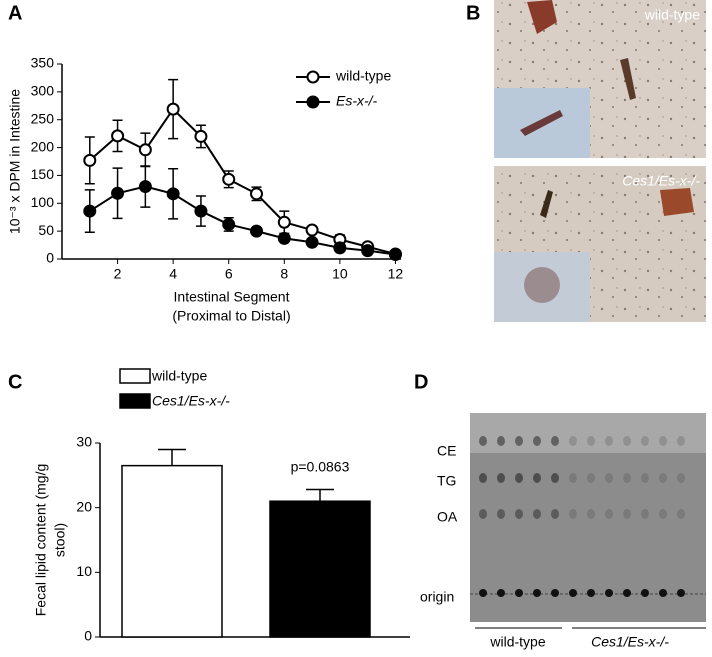 The image size is (712, 657). I want to click on y-tick-label: 250, so click(43, 118).